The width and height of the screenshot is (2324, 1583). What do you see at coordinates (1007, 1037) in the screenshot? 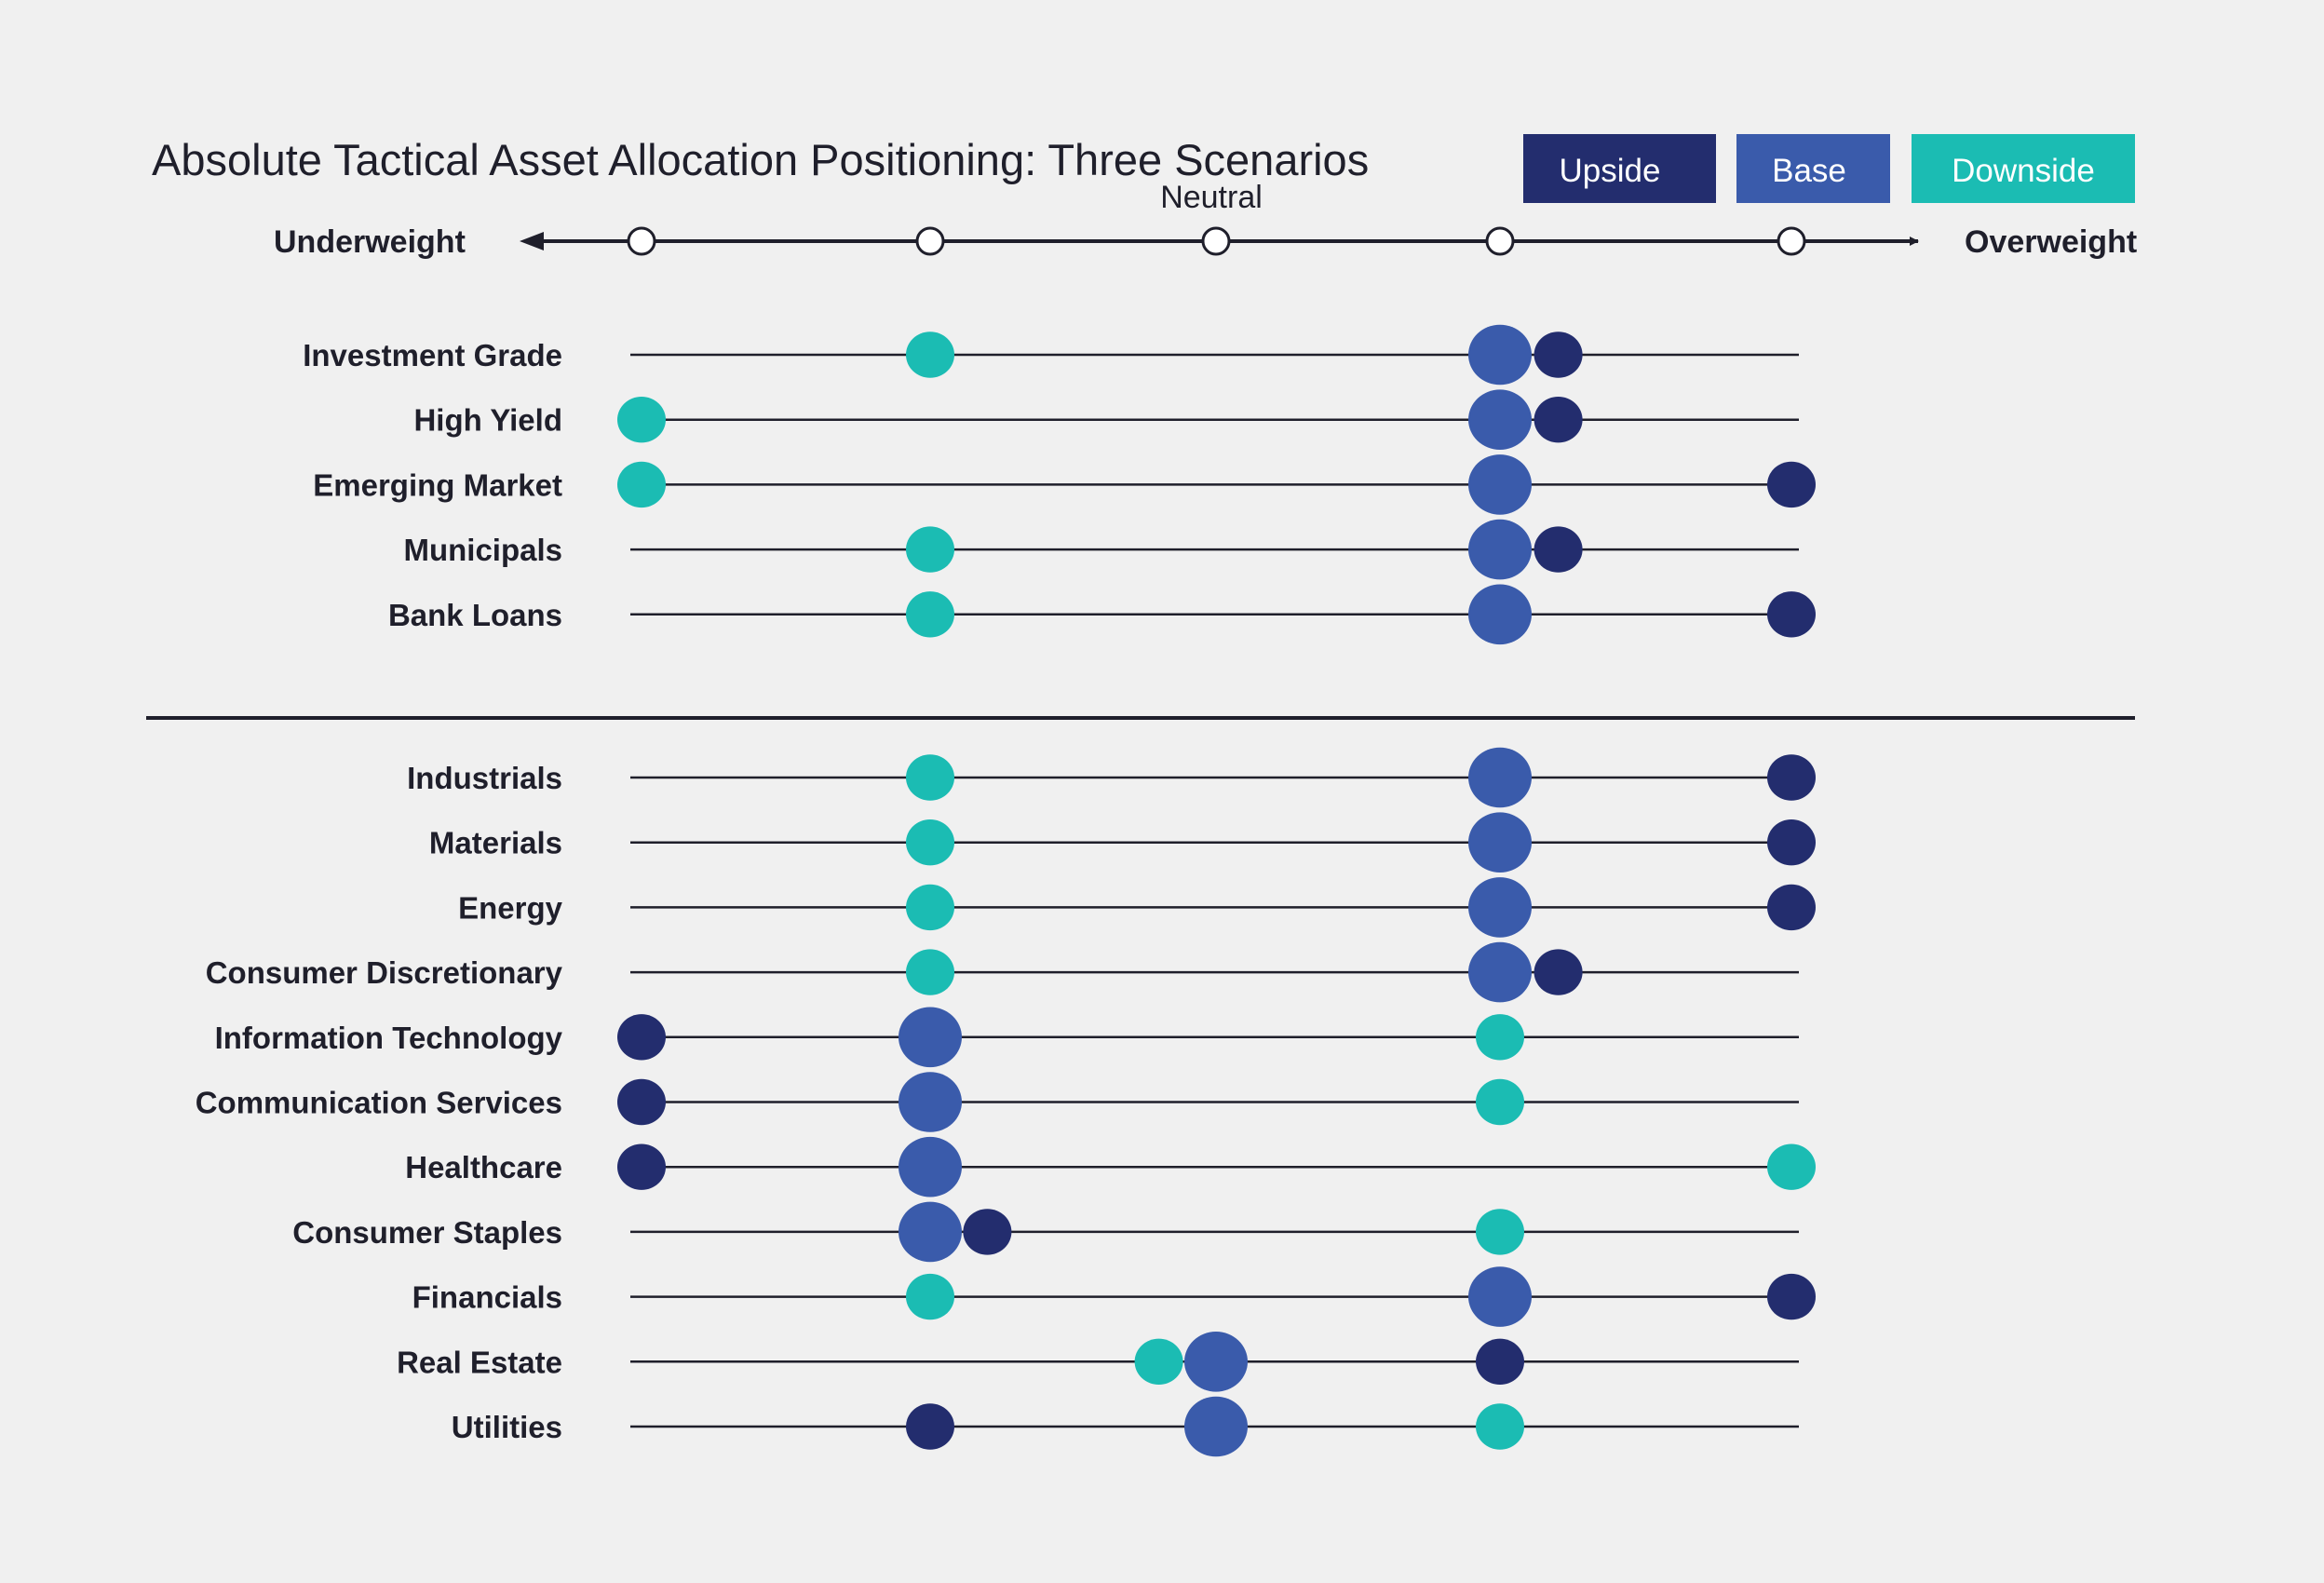
I see `row-information-technology: Information Technology` at bounding box center [1007, 1037].